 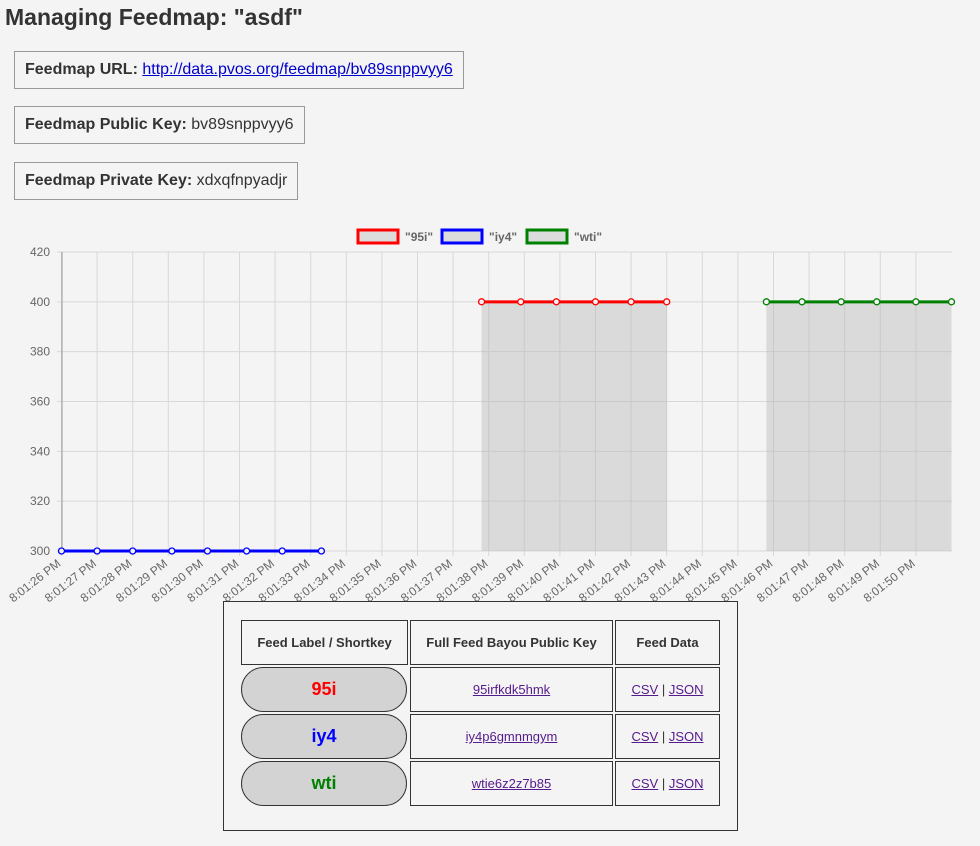 I want to click on feed-label-pill: 95i, so click(x=324, y=689).